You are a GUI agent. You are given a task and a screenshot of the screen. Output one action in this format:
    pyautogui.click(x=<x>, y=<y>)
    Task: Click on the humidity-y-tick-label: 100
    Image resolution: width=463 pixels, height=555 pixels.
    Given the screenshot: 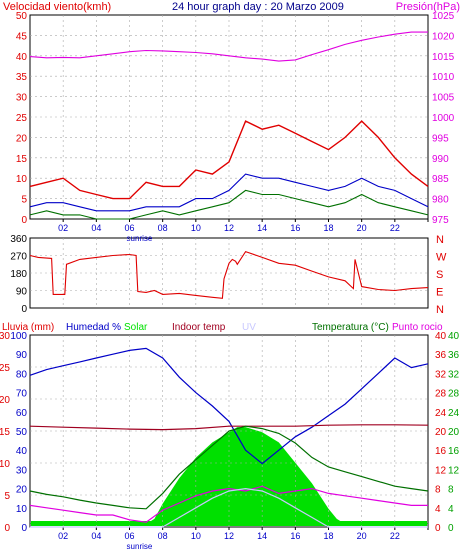 What is the action you would take?
    pyautogui.click(x=18, y=336)
    